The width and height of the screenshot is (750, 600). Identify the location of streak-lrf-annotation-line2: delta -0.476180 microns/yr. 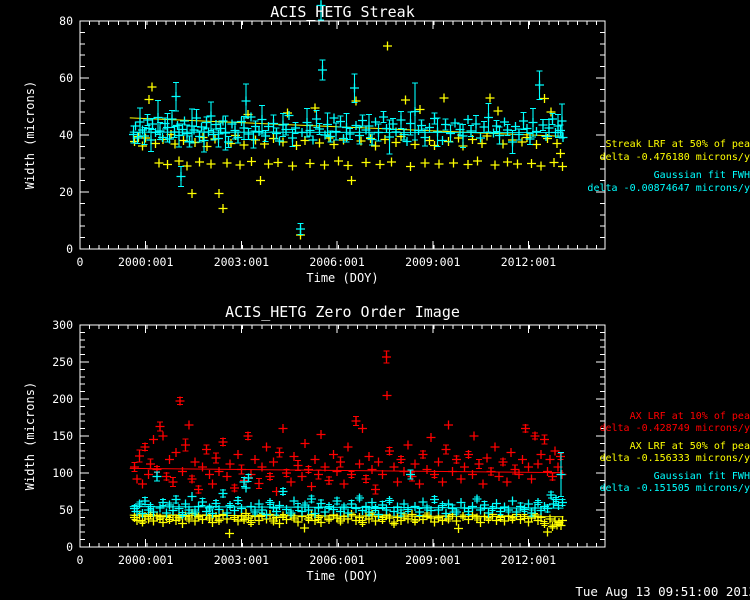
(674, 157).